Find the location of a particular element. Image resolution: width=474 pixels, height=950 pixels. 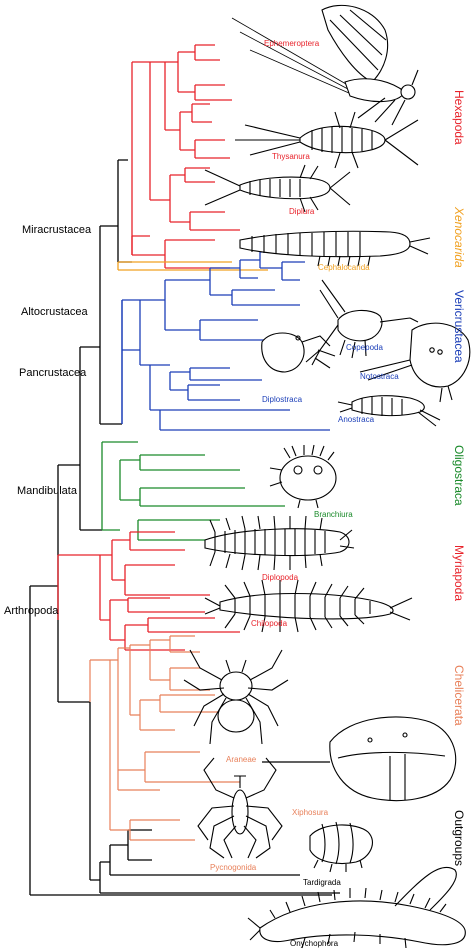

myriapoda-clade-label: Myriapoda is located at coordinates (459, 573).